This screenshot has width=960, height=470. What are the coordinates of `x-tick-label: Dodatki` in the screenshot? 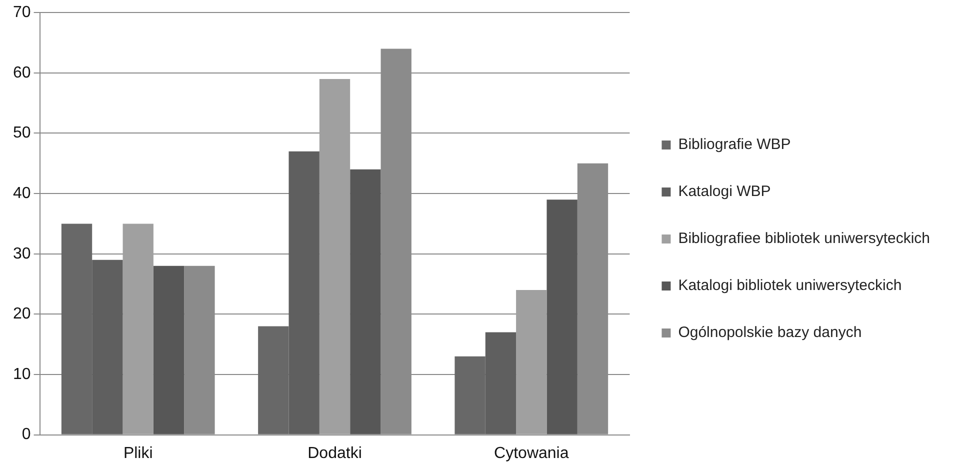 It's located at (335, 453).